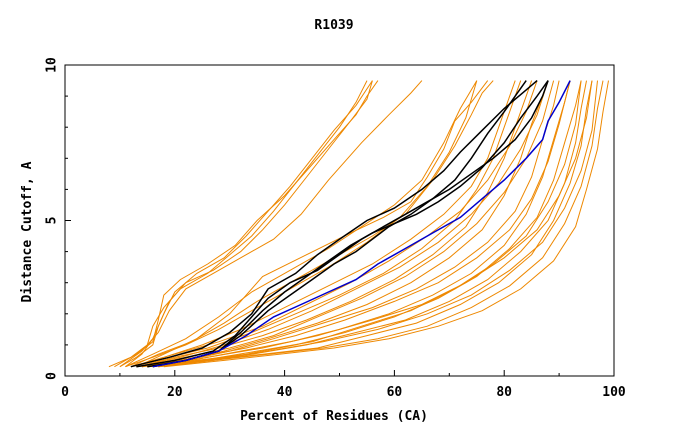  I want to click on x-tick-label: 80, so click(504, 392).